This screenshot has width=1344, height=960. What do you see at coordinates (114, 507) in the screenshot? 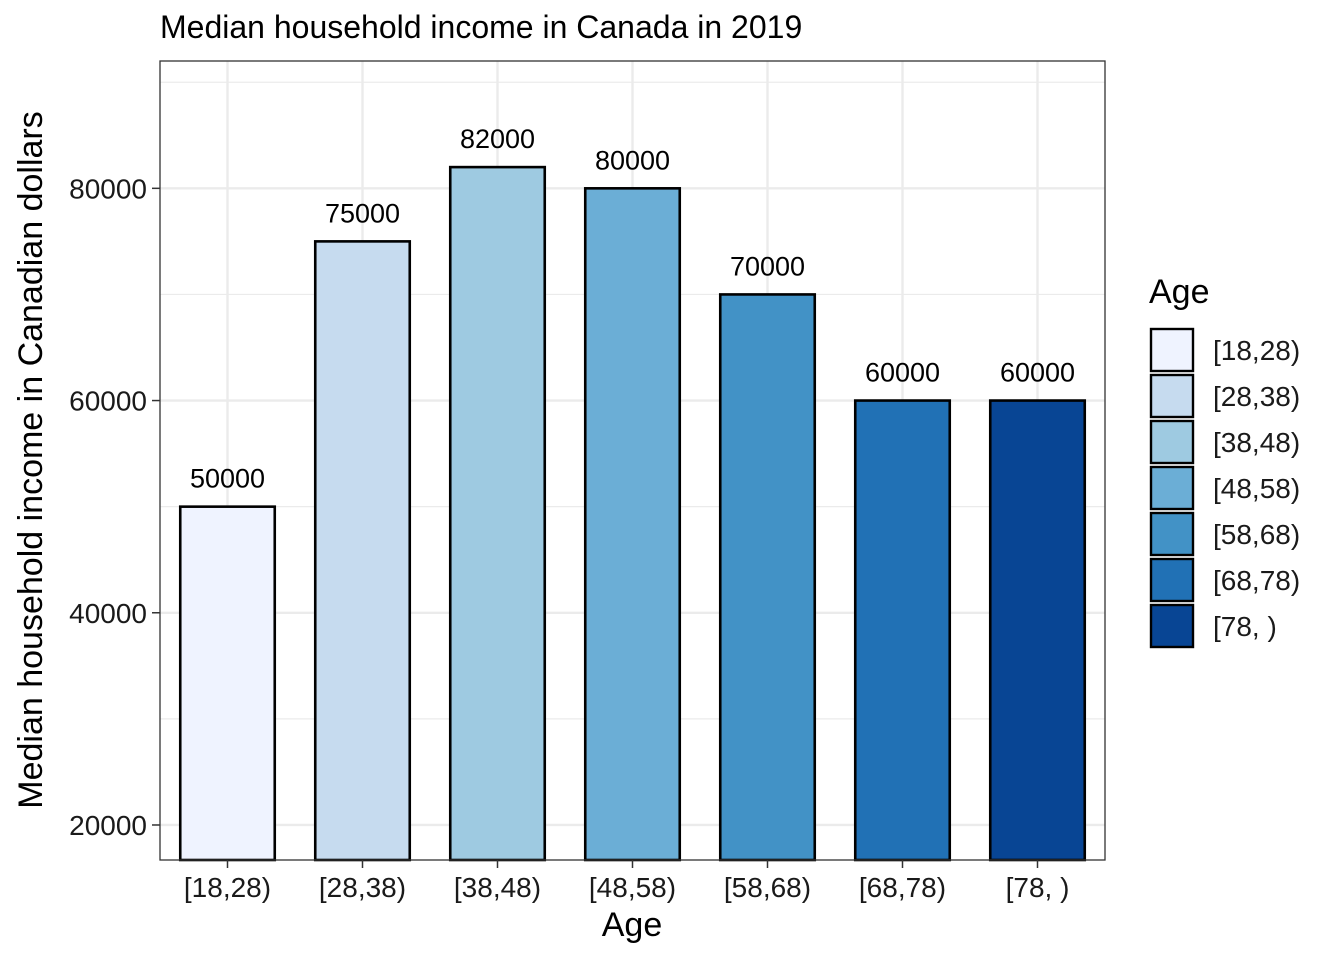
I see `y-axis: 20000 40000 60000 80000` at bounding box center [114, 507].